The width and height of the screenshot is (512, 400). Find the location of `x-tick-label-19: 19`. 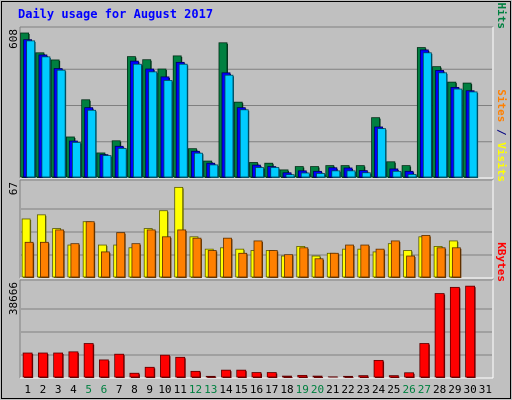

x-tick-label-19: 19 is located at coordinates (302, 389).